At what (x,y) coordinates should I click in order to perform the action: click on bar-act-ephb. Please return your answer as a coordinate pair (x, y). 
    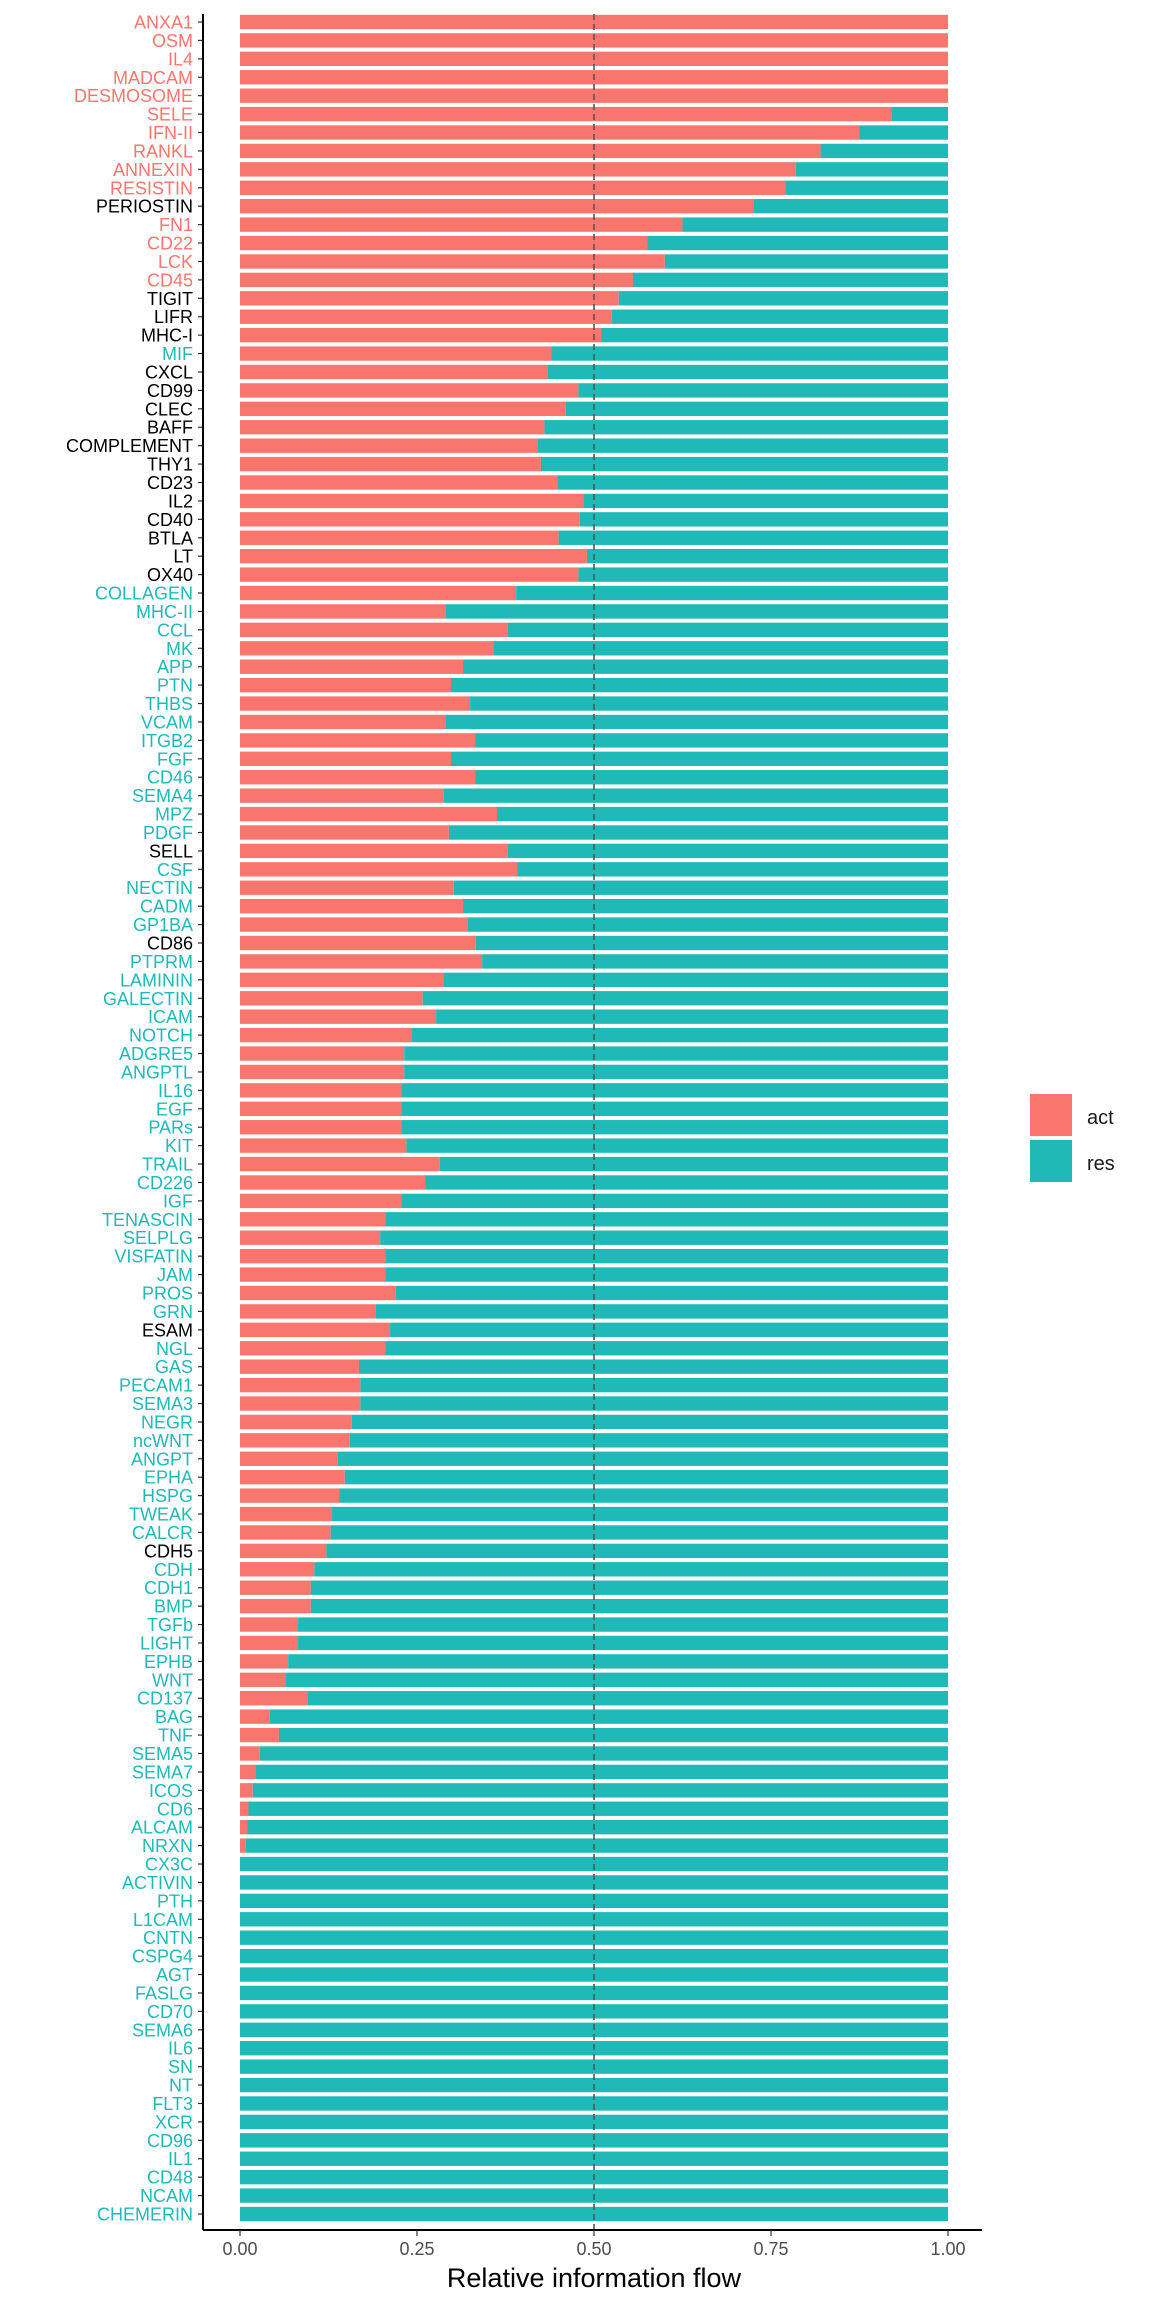
    Looking at the image, I should click on (264, 1661).